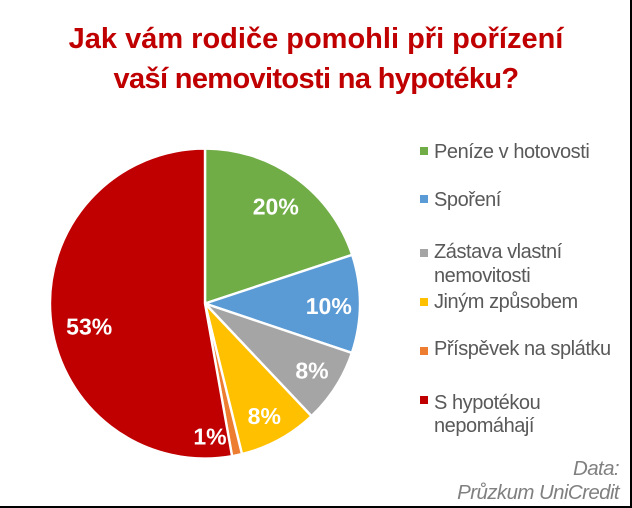 The width and height of the screenshot is (632, 508). Describe the element at coordinates (209, 437) in the screenshot. I see `svg-text: 1%` at that location.